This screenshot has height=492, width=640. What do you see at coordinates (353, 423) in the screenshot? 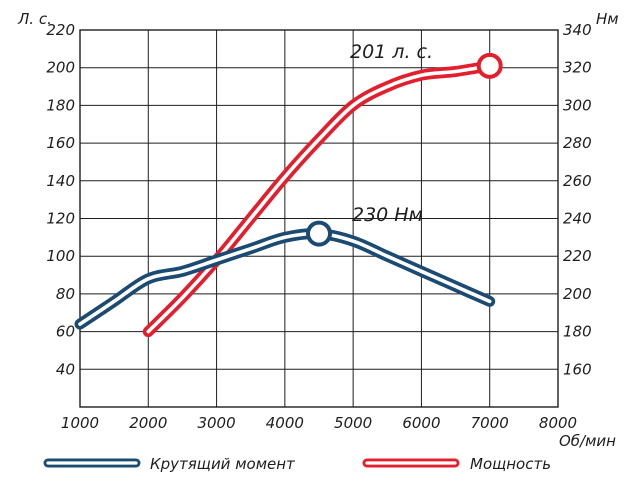
I see `x-tick-label: 5000` at bounding box center [353, 423].